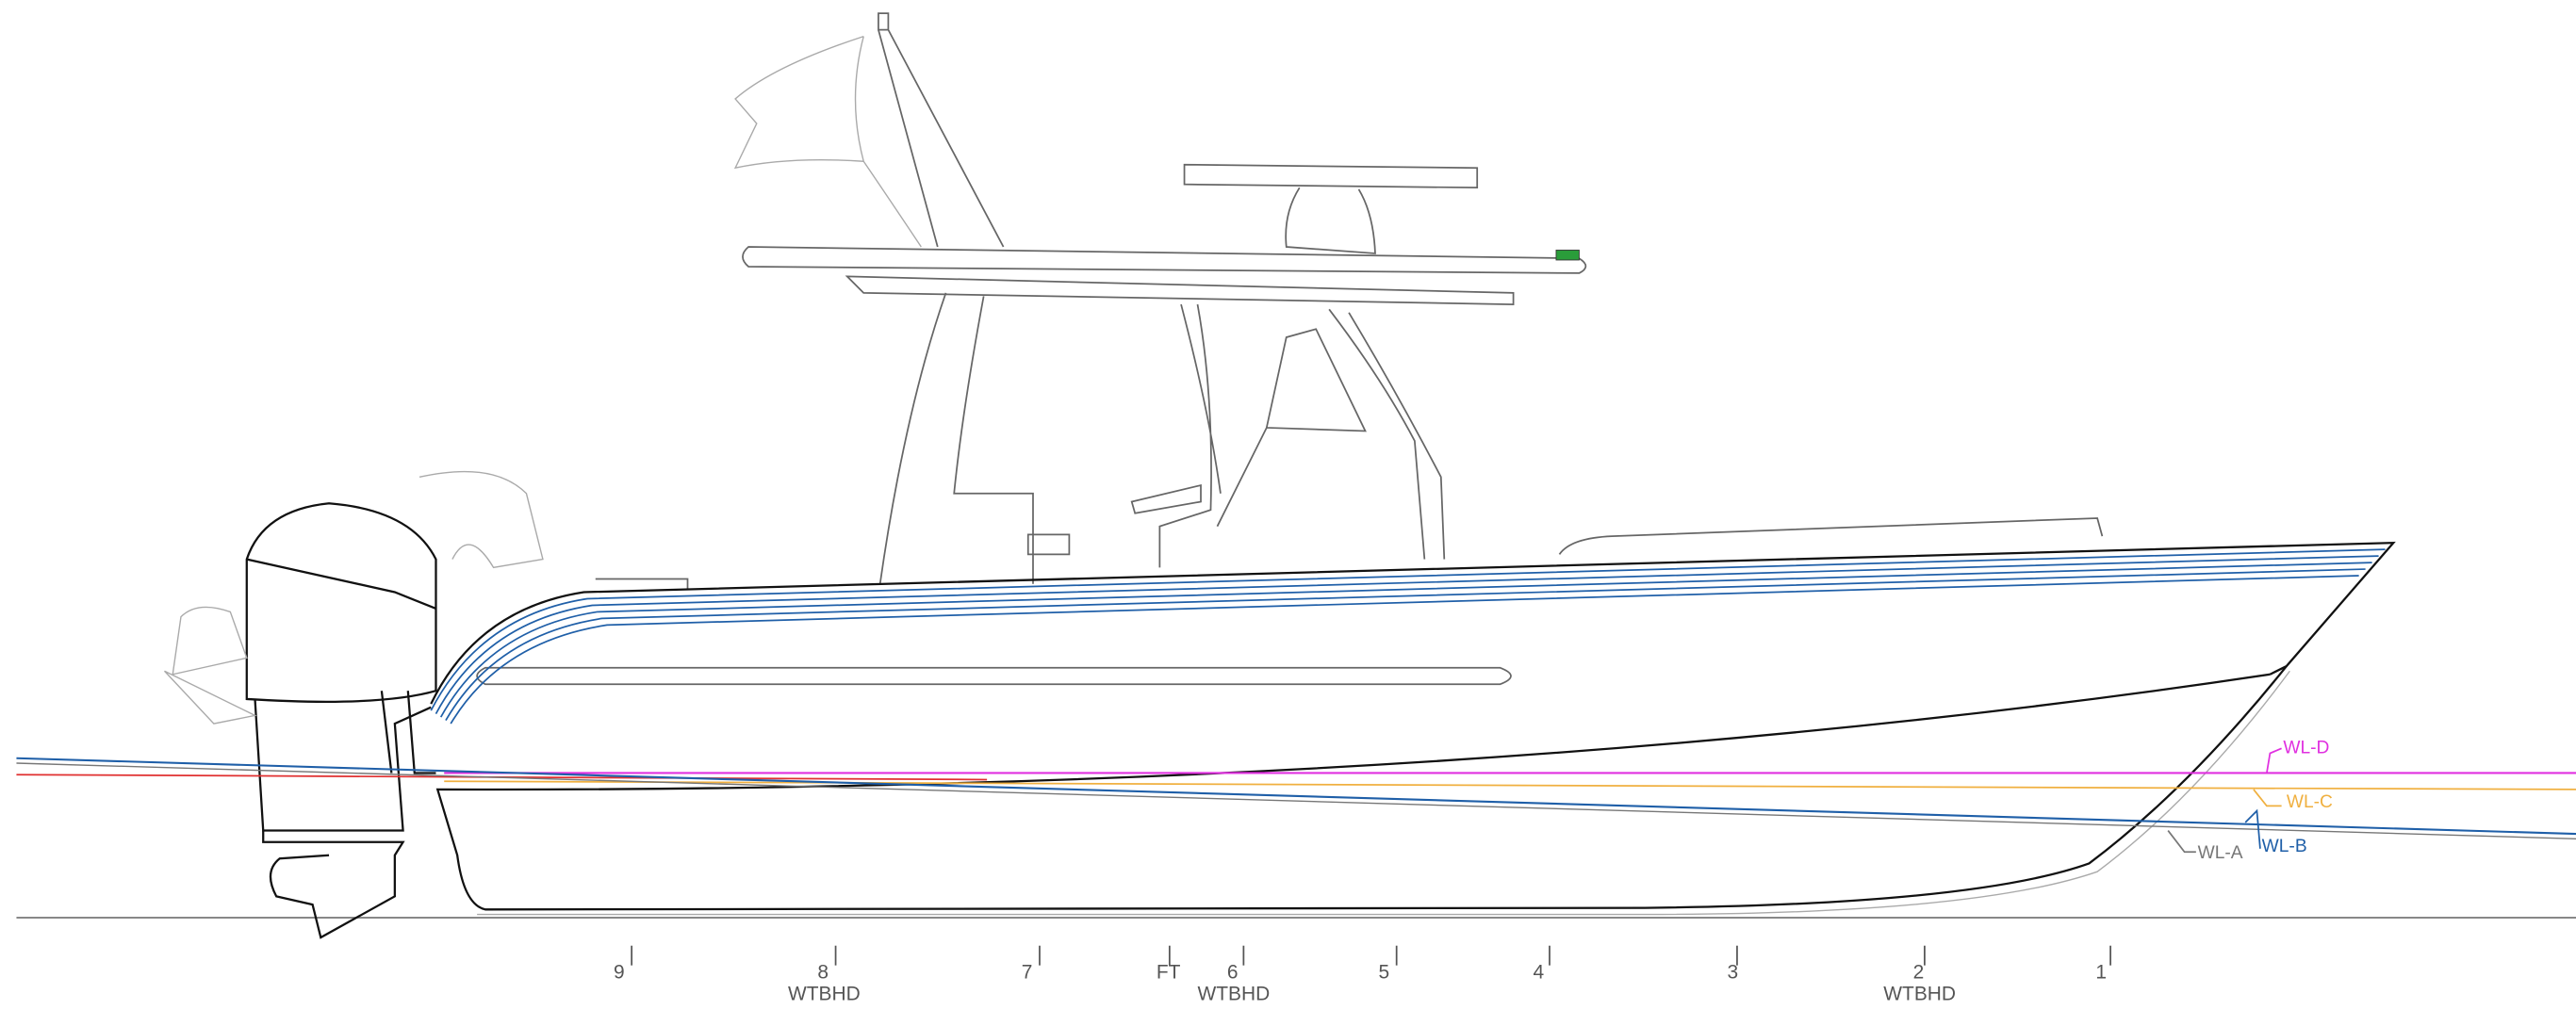 This screenshot has width=2576, height=1010. I want to click on rub-rail, so click(1408, 636).